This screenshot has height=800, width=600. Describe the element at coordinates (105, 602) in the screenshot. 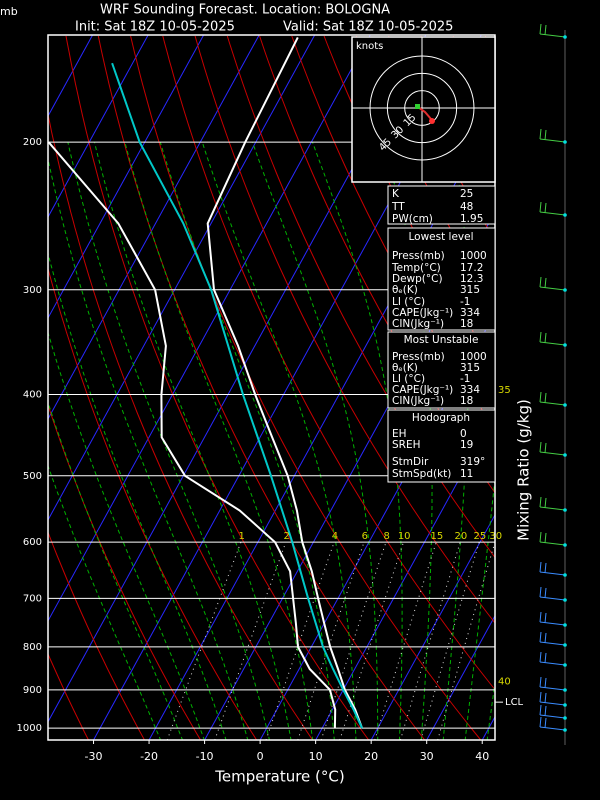

I see `moist-adiabat` at that location.